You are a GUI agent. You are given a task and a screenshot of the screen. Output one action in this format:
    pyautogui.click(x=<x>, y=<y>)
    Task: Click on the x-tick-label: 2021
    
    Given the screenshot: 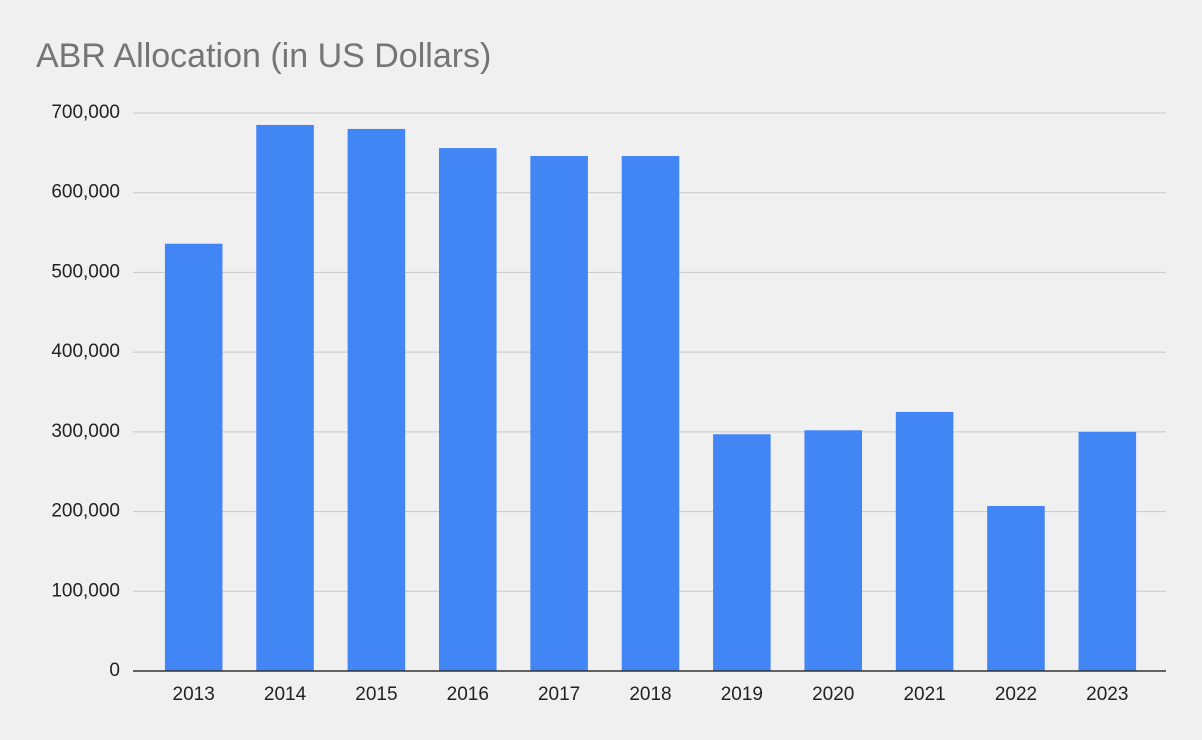 What is the action you would take?
    pyautogui.click(x=924, y=694)
    